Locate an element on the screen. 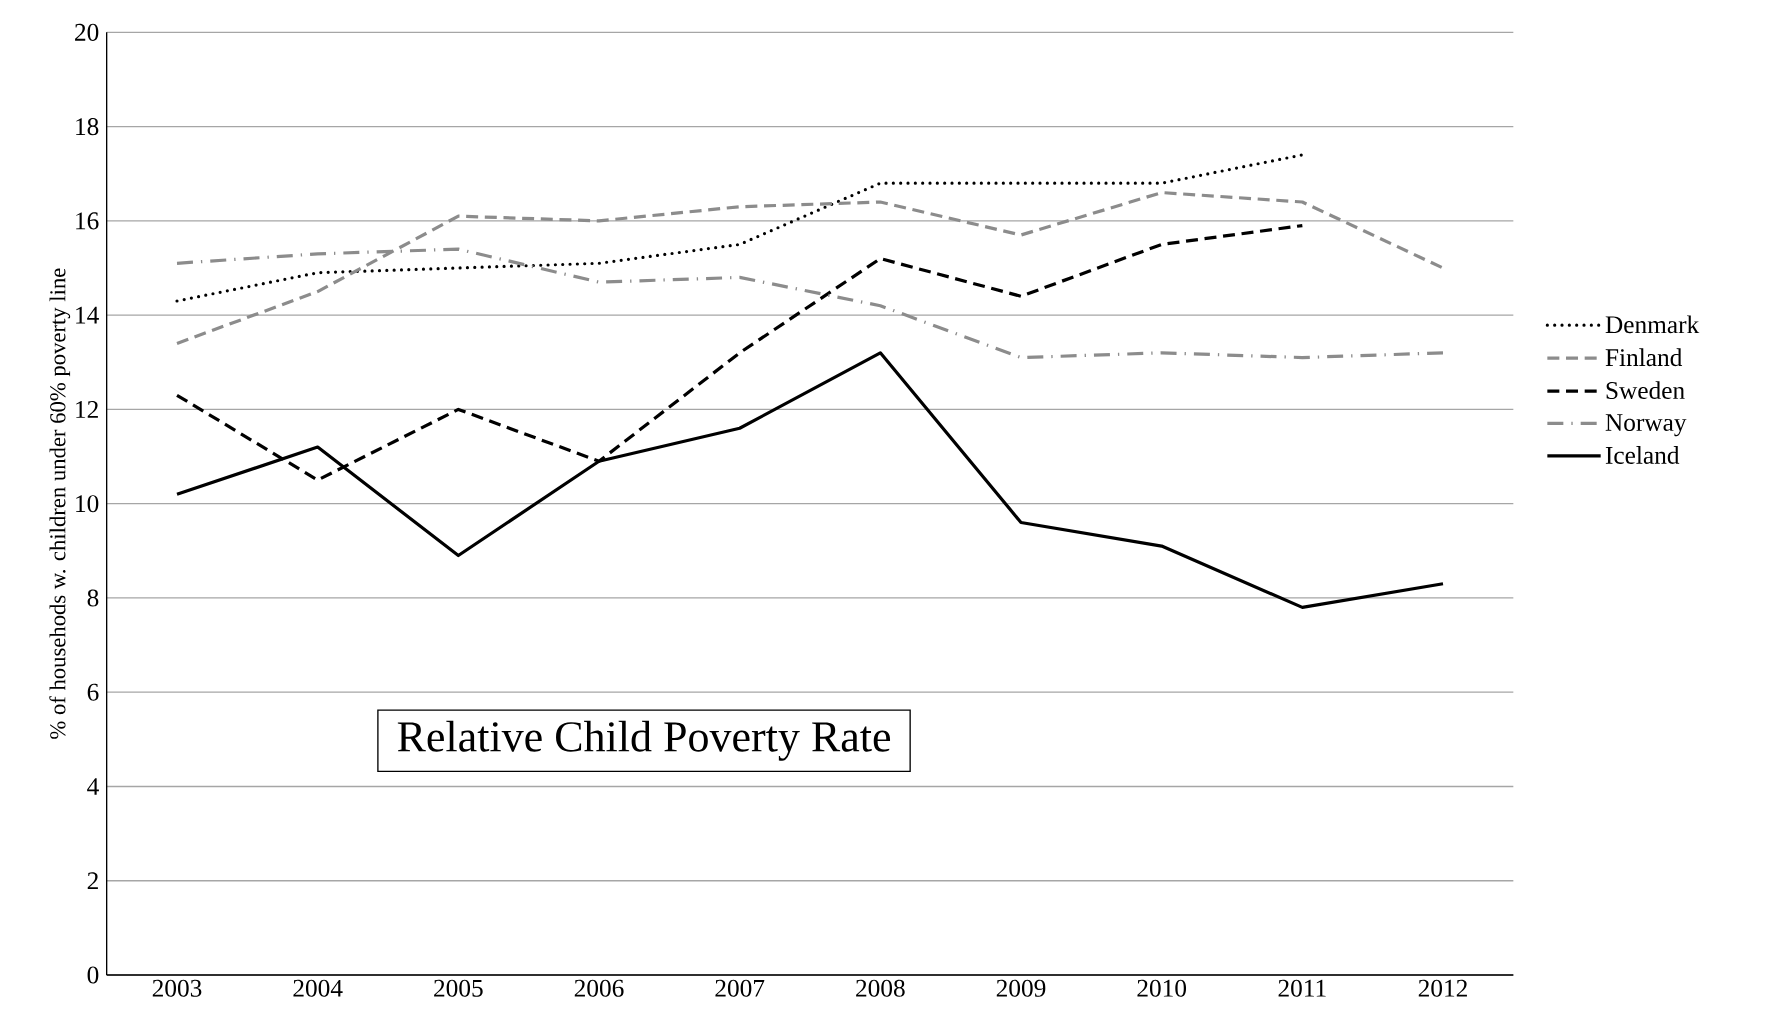  legend-label: Sweden is located at coordinates (1645, 390).